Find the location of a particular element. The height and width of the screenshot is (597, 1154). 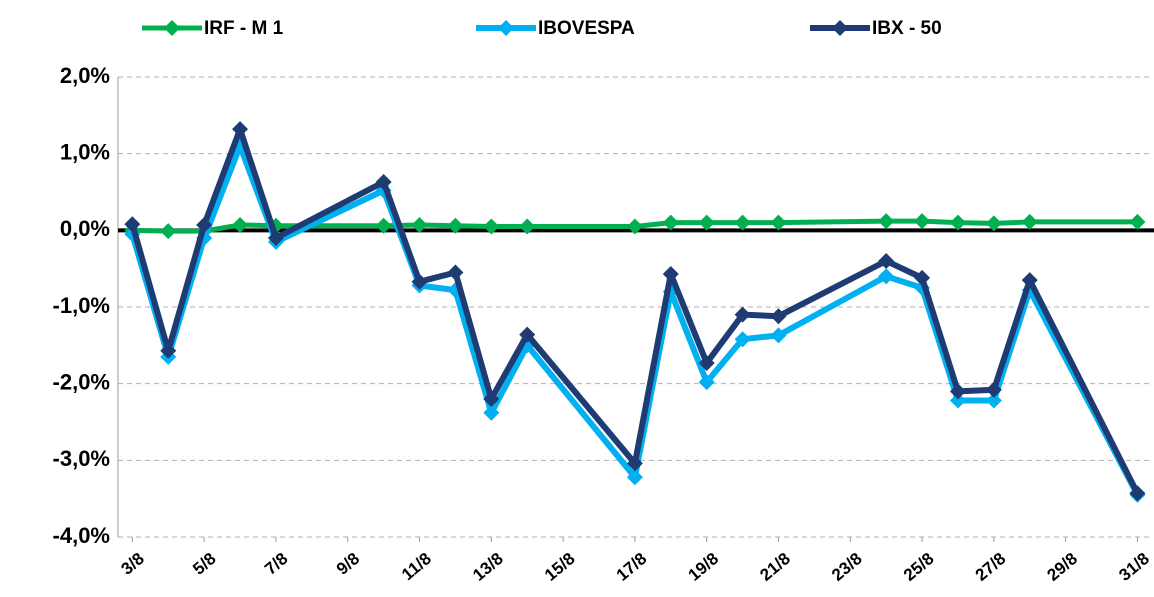

y-tick-label: 1,0% is located at coordinates (85, 151).